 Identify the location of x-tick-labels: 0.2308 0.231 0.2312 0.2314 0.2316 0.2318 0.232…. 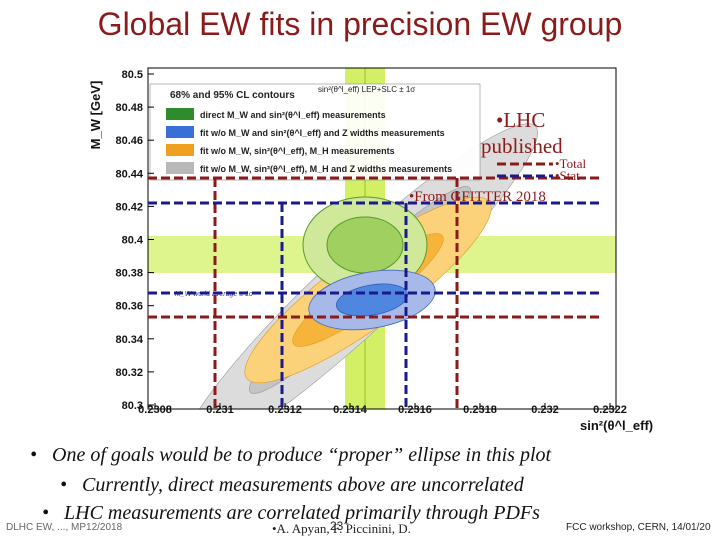
(382, 409).